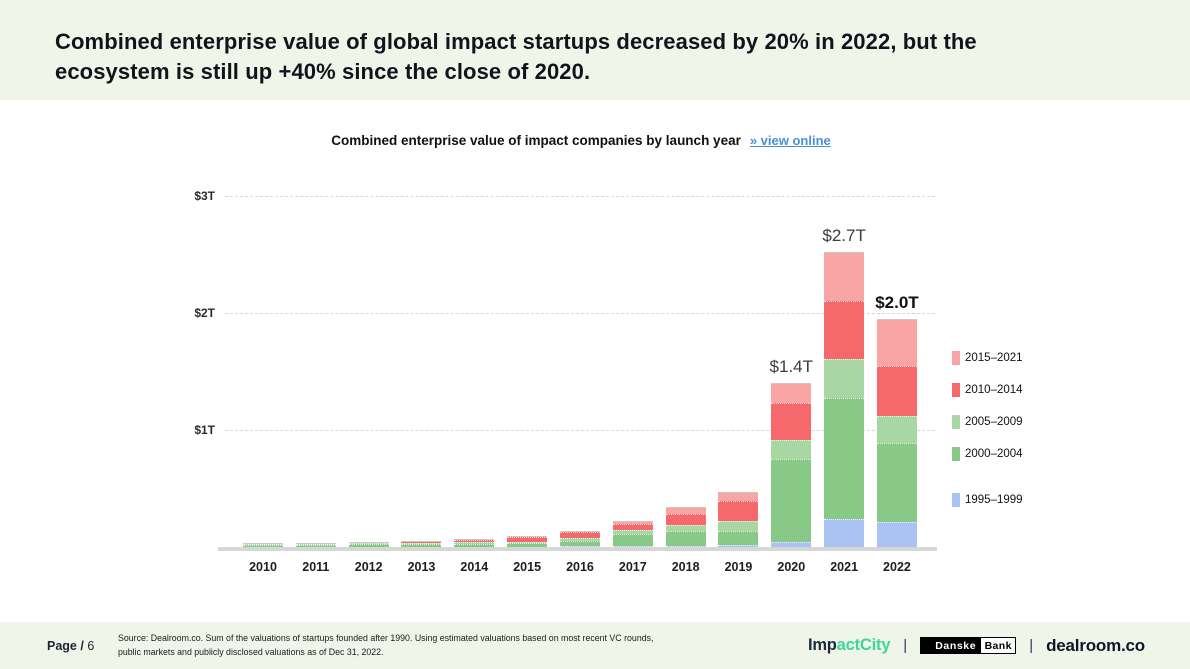 This screenshot has width=1190, height=669. I want to click on x-axis-label: 2016, so click(580, 567).